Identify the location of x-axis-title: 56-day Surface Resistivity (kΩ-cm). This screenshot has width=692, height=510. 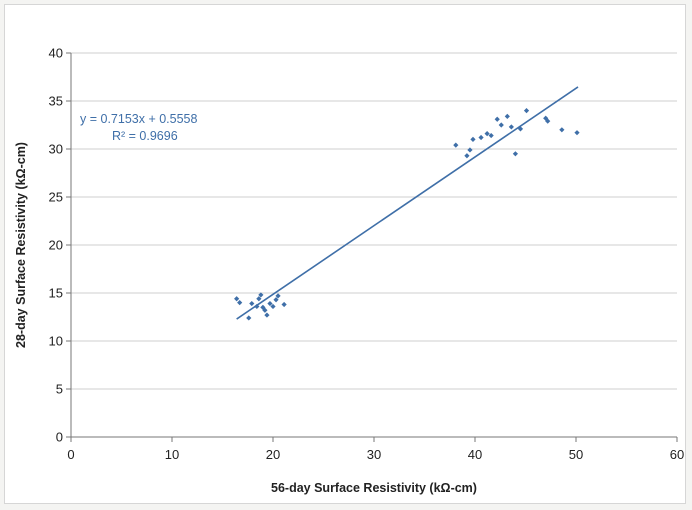
(374, 488).